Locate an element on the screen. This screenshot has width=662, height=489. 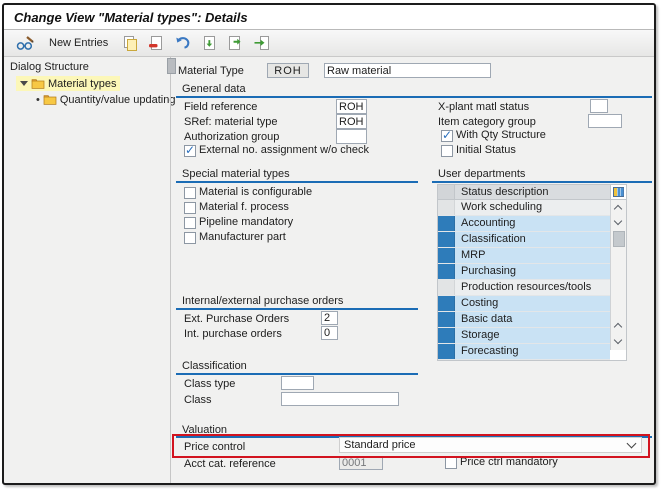
class-field is located at coordinates (340, 399).